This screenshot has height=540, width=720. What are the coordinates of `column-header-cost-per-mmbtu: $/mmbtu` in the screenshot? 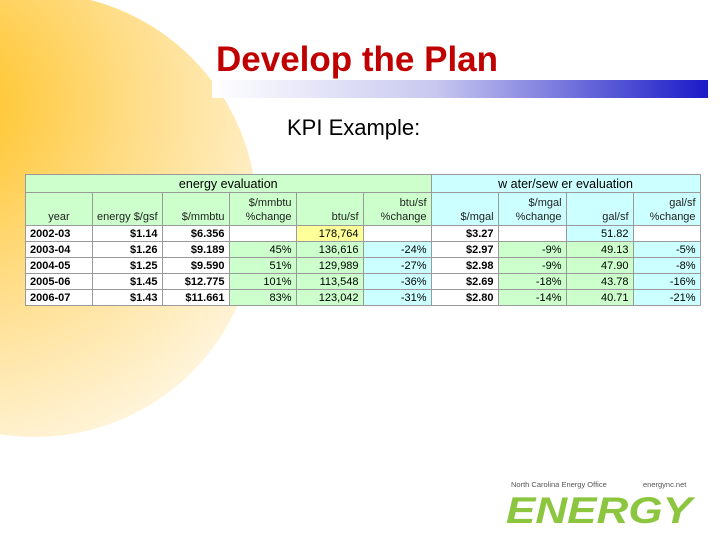 It's located at (195, 209).